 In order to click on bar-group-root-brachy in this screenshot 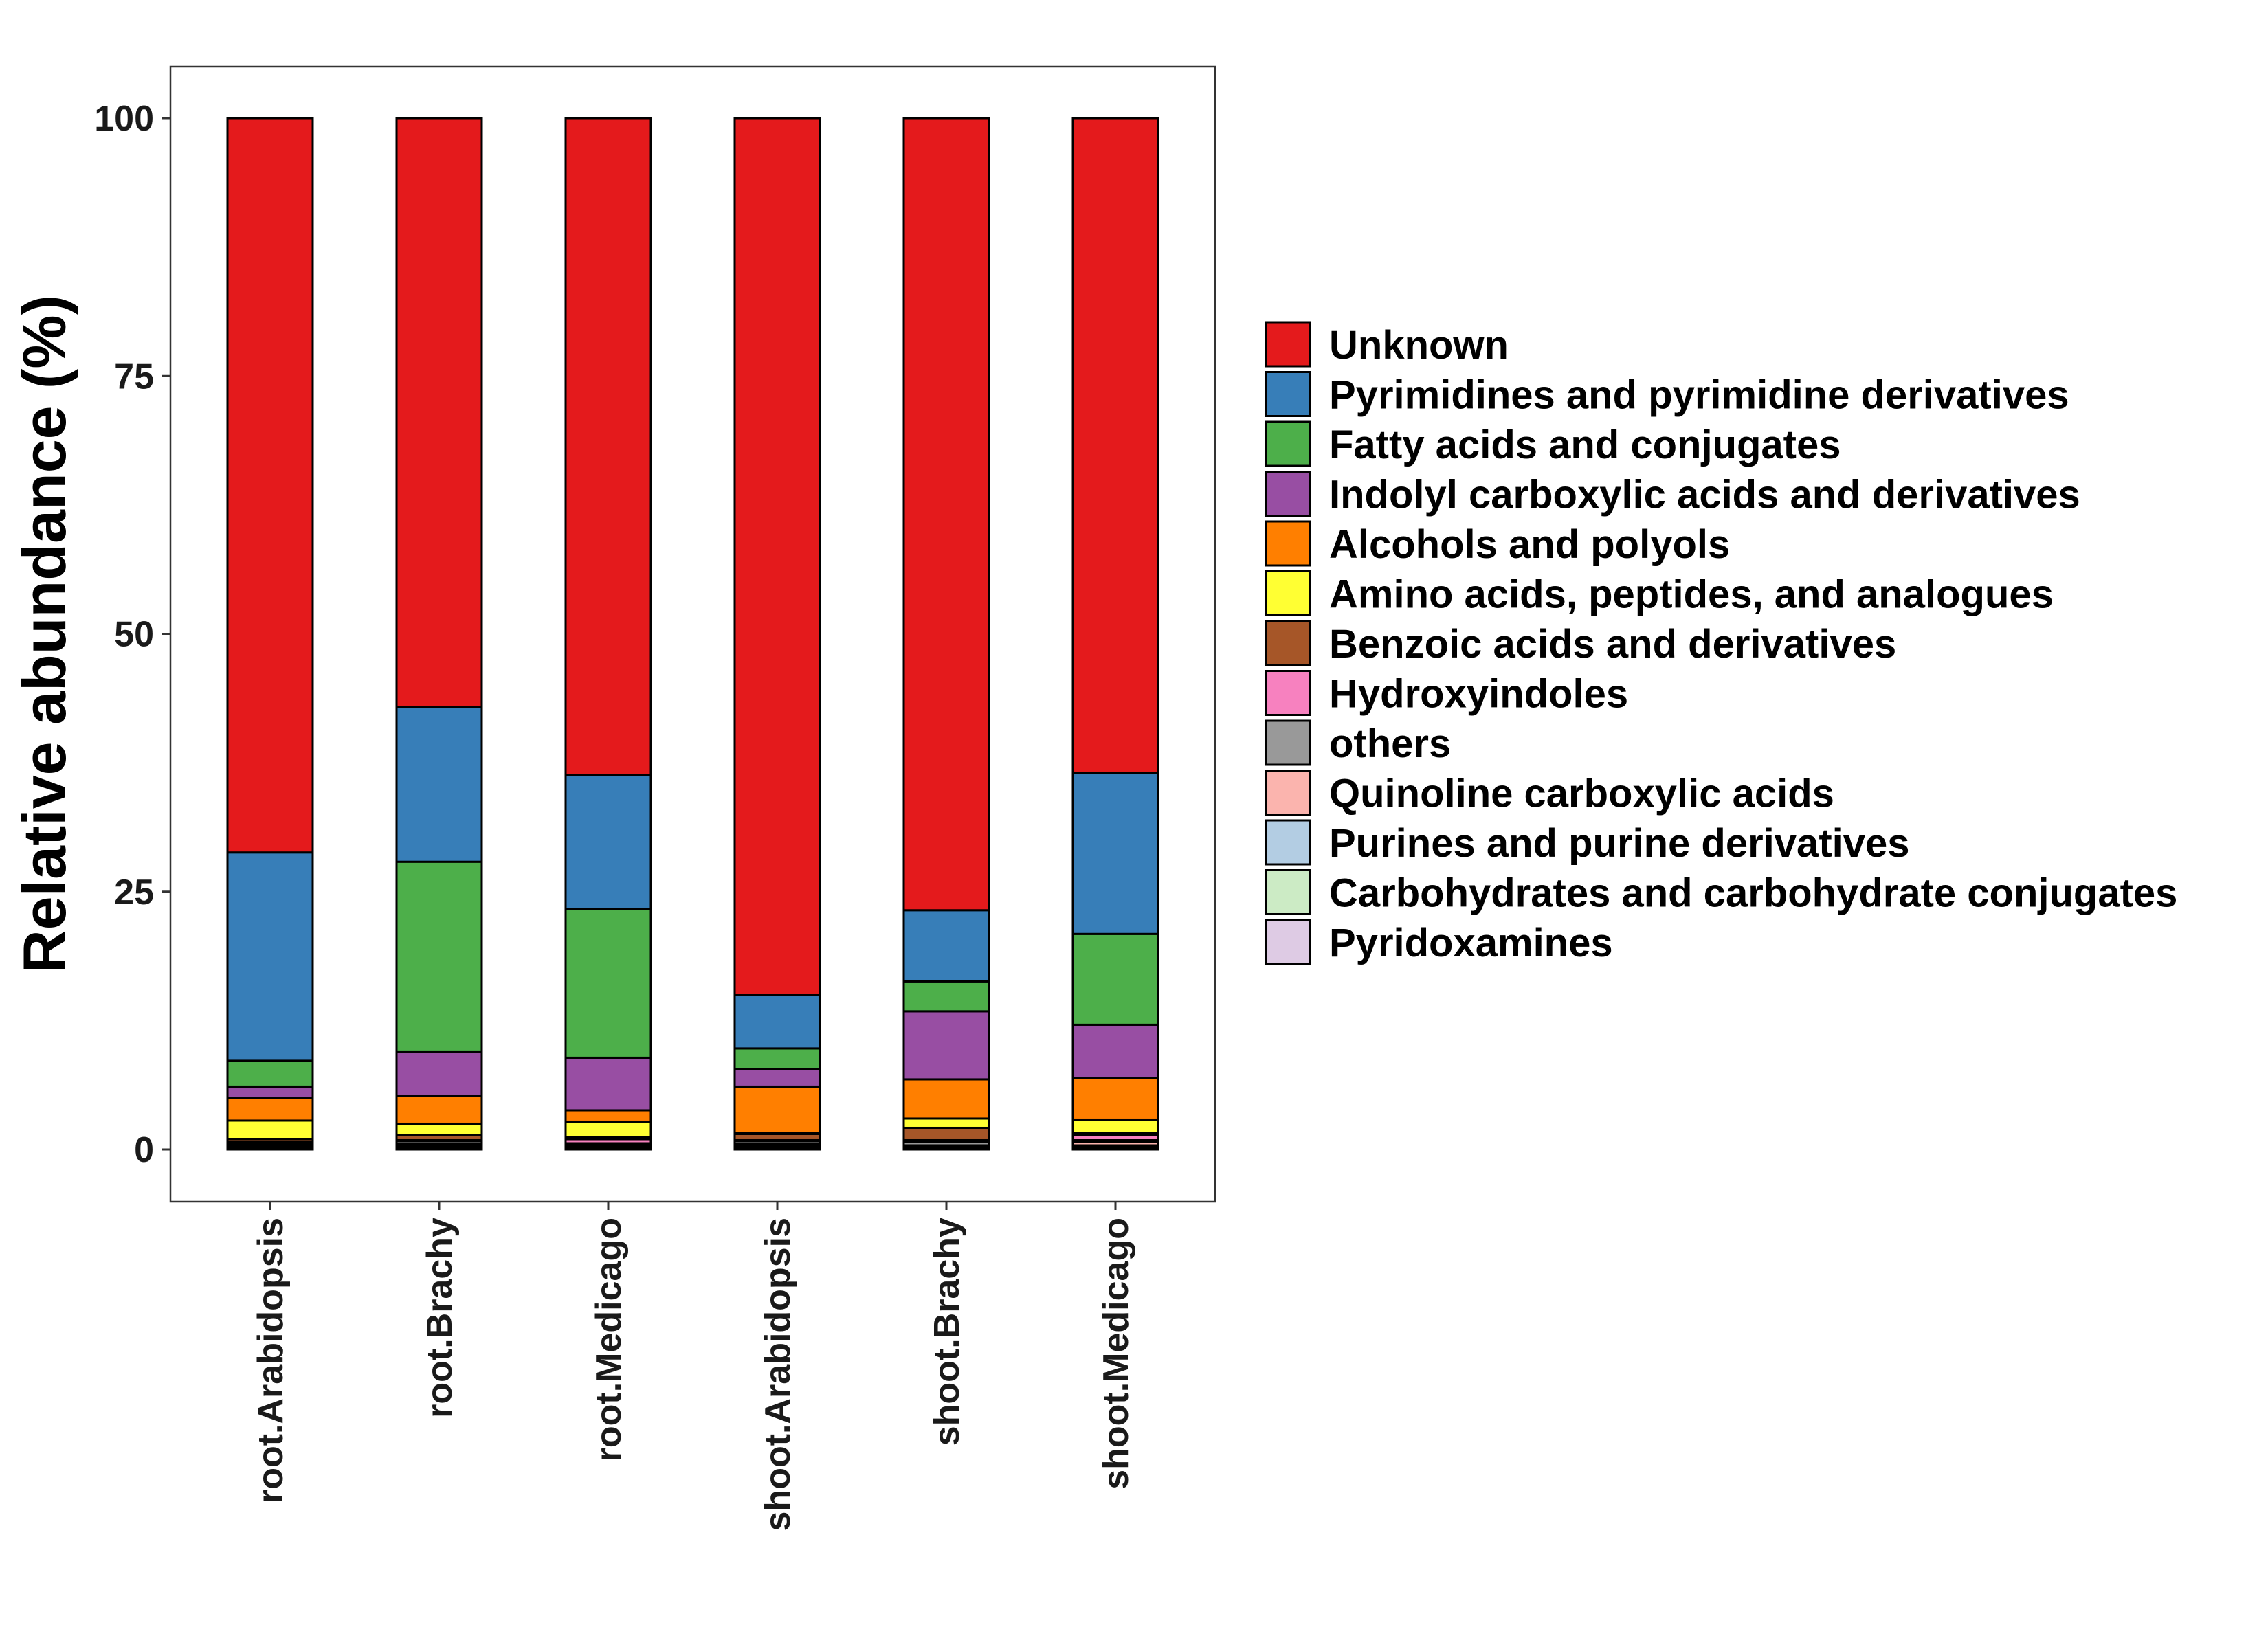, I will do `click(439, 634)`.